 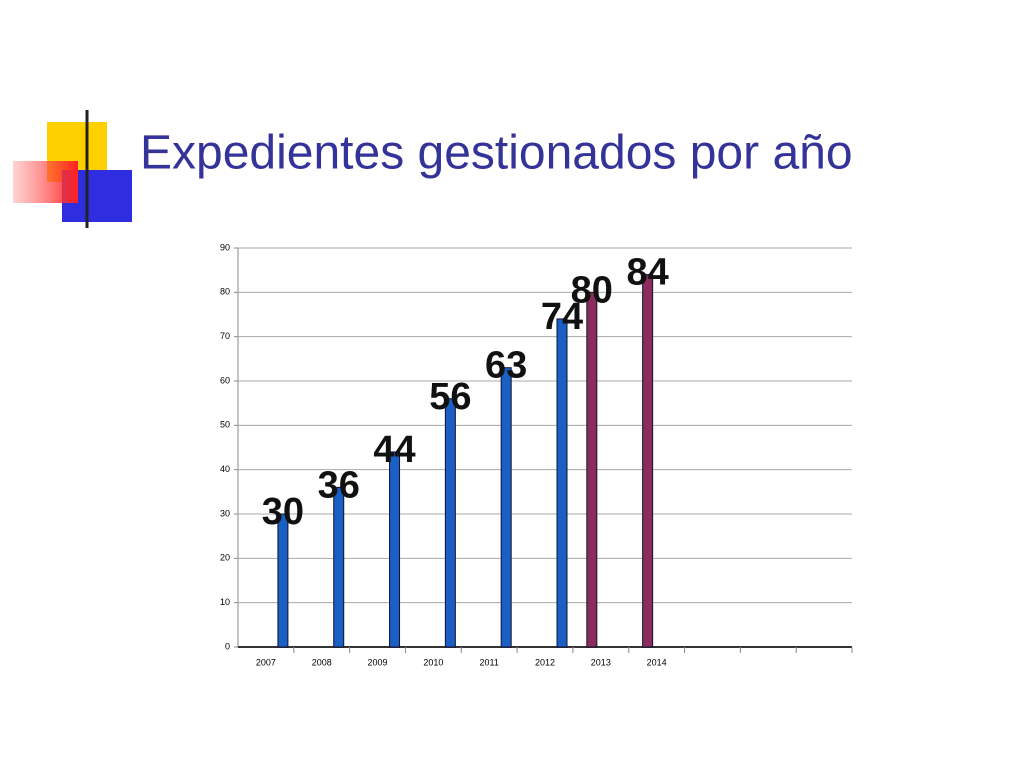 What do you see at coordinates (266, 662) in the screenshot?
I see `x-tick-label: 2007` at bounding box center [266, 662].